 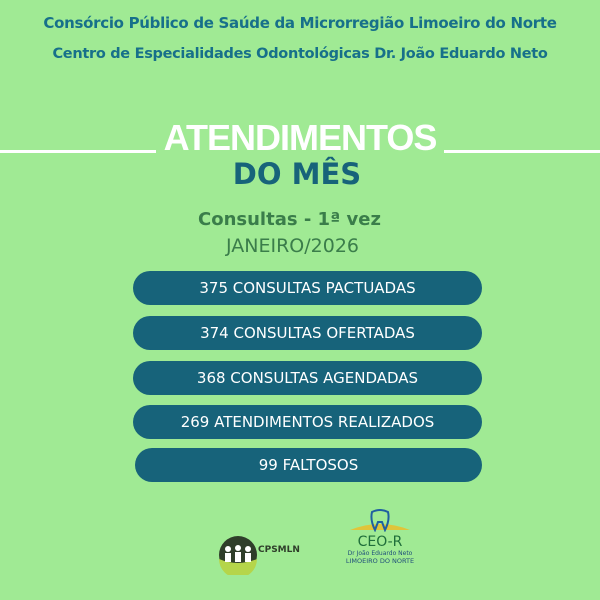 What do you see at coordinates (522, 151) in the screenshot?
I see `divider-right` at bounding box center [522, 151].